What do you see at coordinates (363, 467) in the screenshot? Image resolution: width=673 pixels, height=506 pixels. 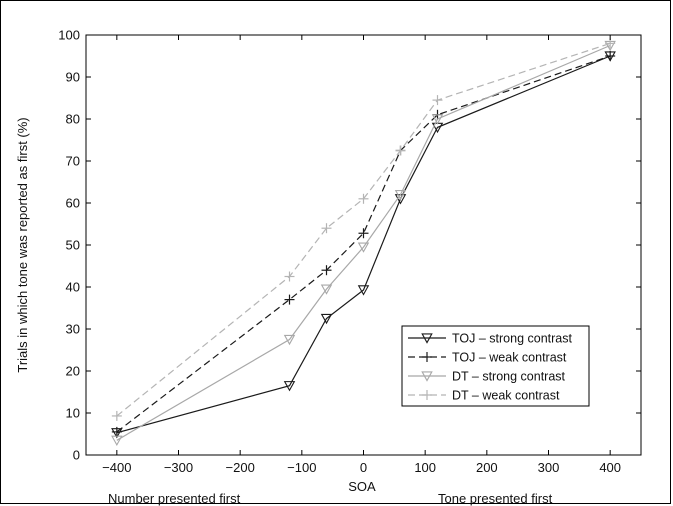 I see `x-tick-label: 0` at bounding box center [363, 467].